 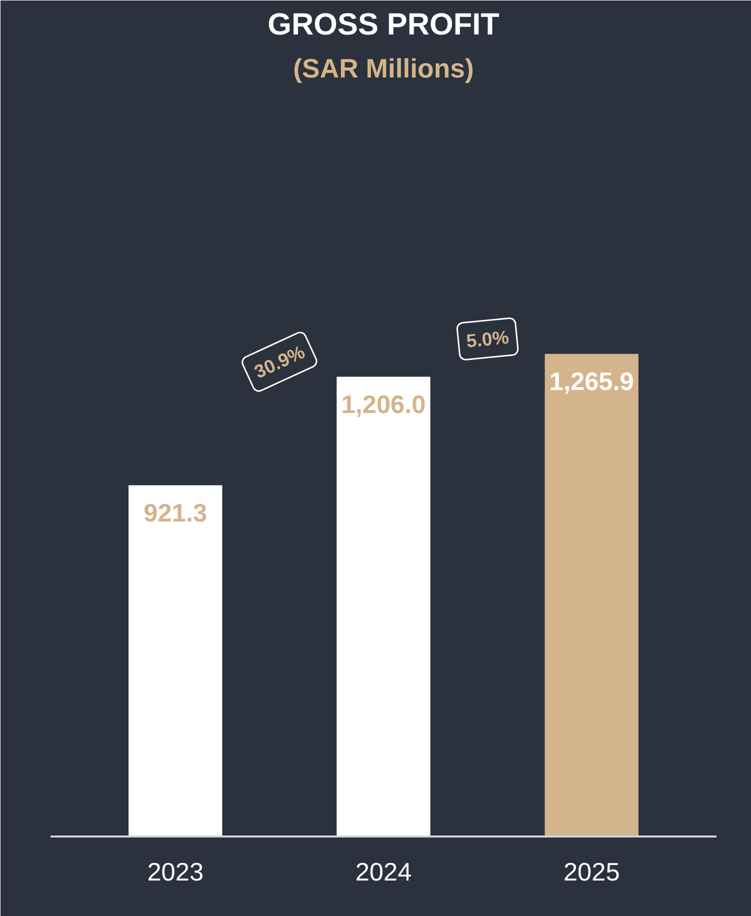 I want to click on data-label: 1,265.9, so click(x=591, y=382).